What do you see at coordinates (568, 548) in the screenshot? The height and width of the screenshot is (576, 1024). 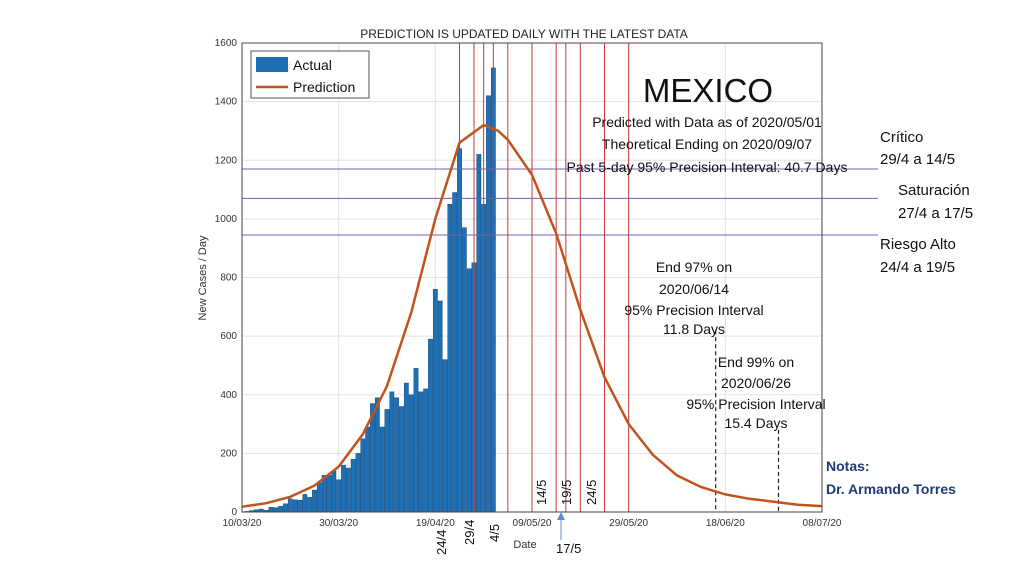 I see `marker-17-5: 17/5` at bounding box center [568, 548].